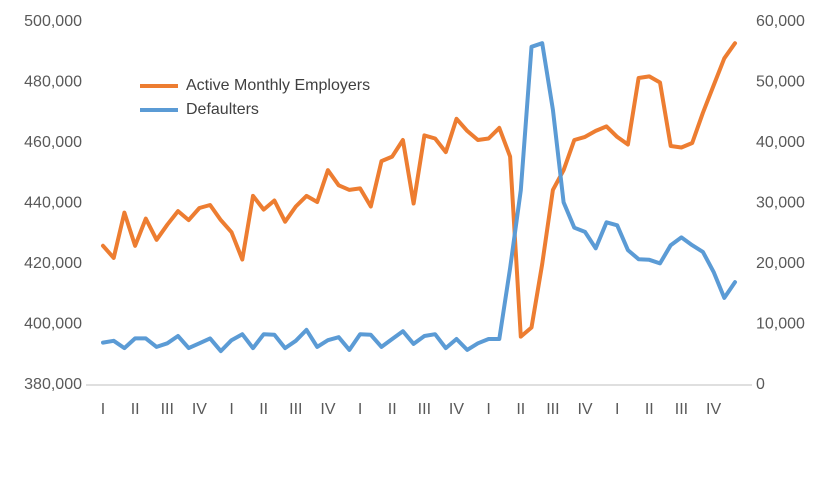  What do you see at coordinates (780, 82) in the screenshot?
I see `y2-tick-label: 50,000` at bounding box center [780, 82].